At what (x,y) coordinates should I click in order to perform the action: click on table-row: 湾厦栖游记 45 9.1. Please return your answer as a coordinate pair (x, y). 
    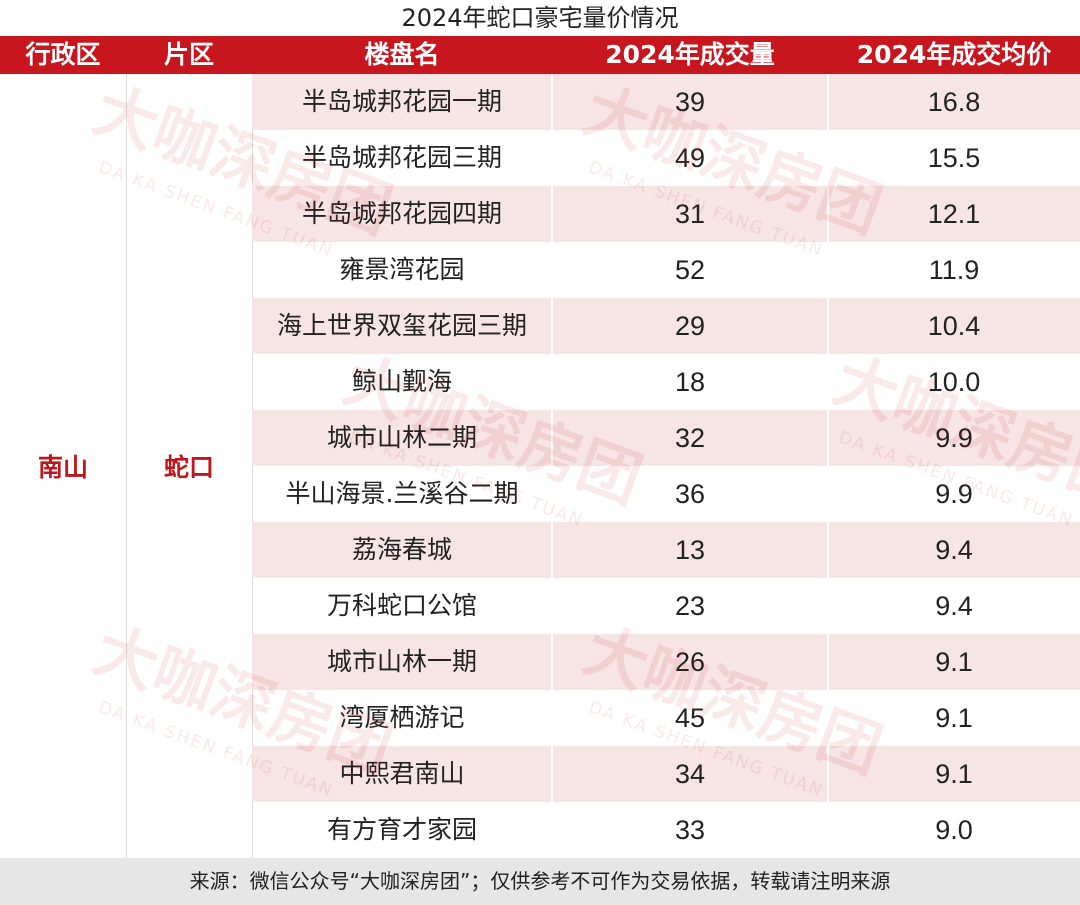
    Looking at the image, I should click on (666, 718).